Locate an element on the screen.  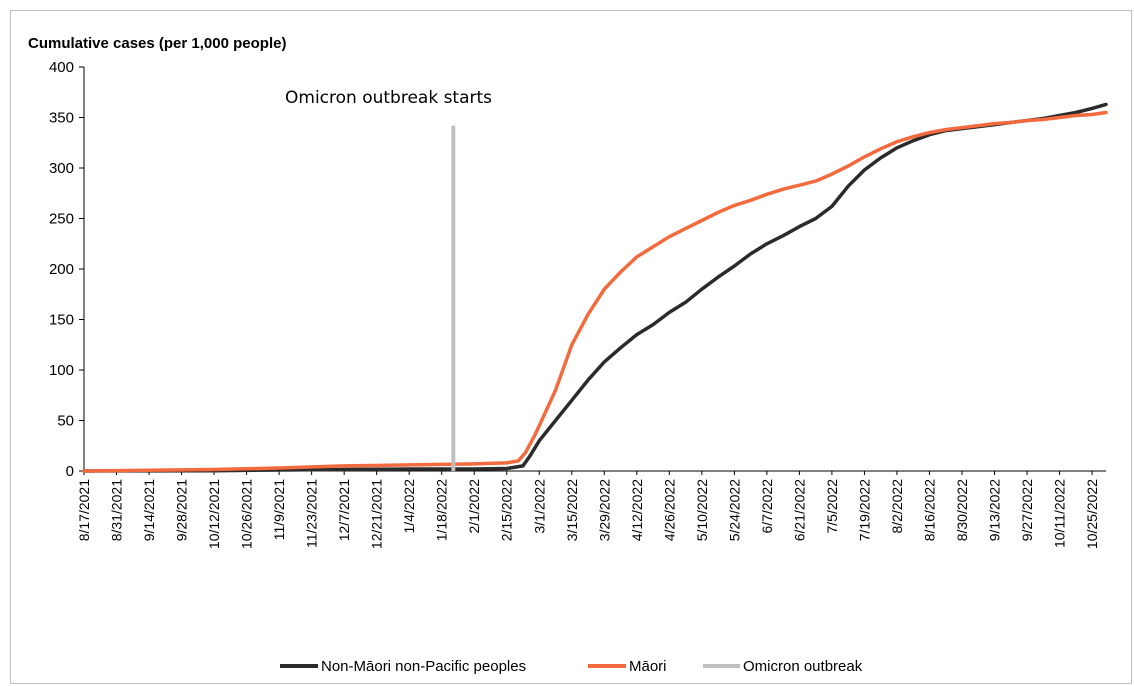
x-tick-label: 8/17/2021 is located at coordinates (84, 510).